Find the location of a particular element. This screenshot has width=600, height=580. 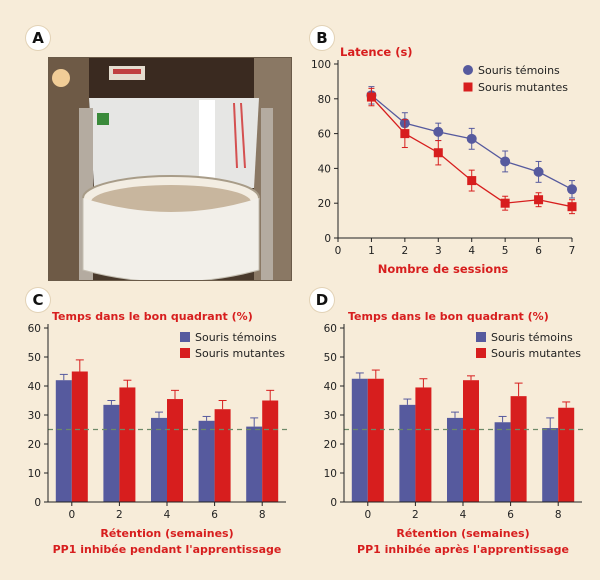

chart-b-x-label: Nombre de sessions is located at coordinates (443, 269).